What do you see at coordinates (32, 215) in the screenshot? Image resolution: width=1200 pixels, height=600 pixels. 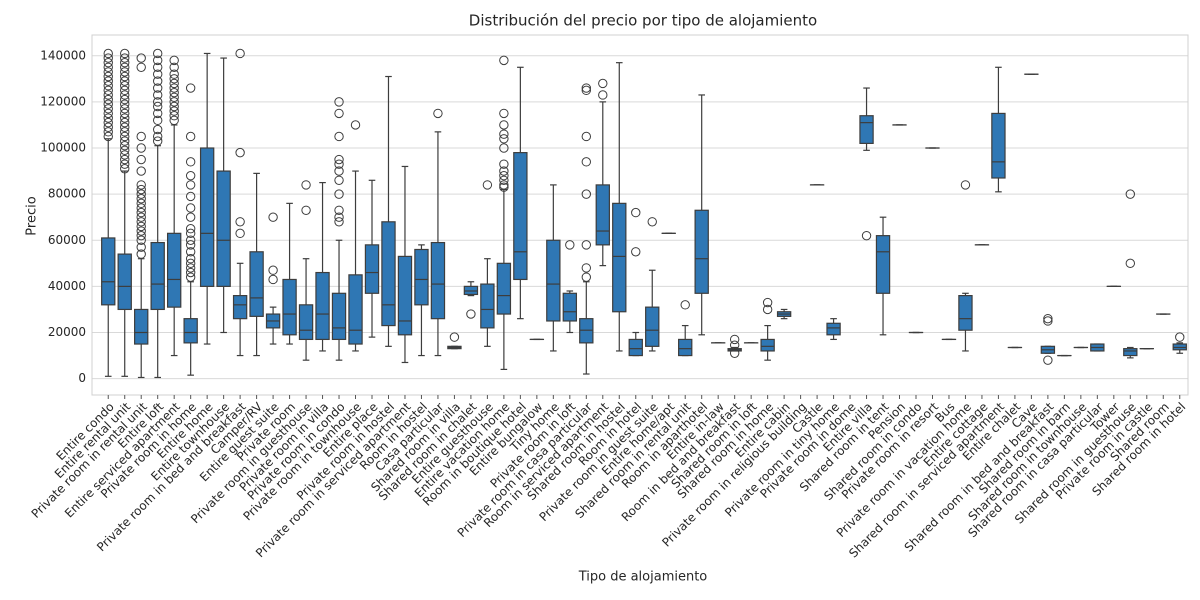 I see `y-axis-label: Precio` at bounding box center [32, 215].